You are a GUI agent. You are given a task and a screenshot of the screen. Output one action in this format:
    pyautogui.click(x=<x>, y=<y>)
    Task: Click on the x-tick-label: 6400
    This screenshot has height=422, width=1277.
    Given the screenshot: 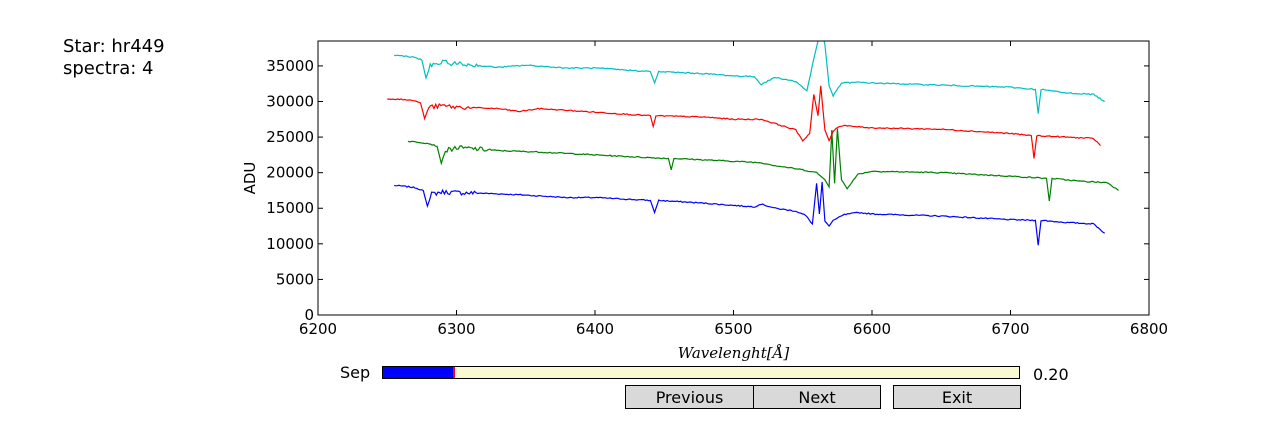 What is the action you would take?
    pyautogui.click(x=595, y=329)
    